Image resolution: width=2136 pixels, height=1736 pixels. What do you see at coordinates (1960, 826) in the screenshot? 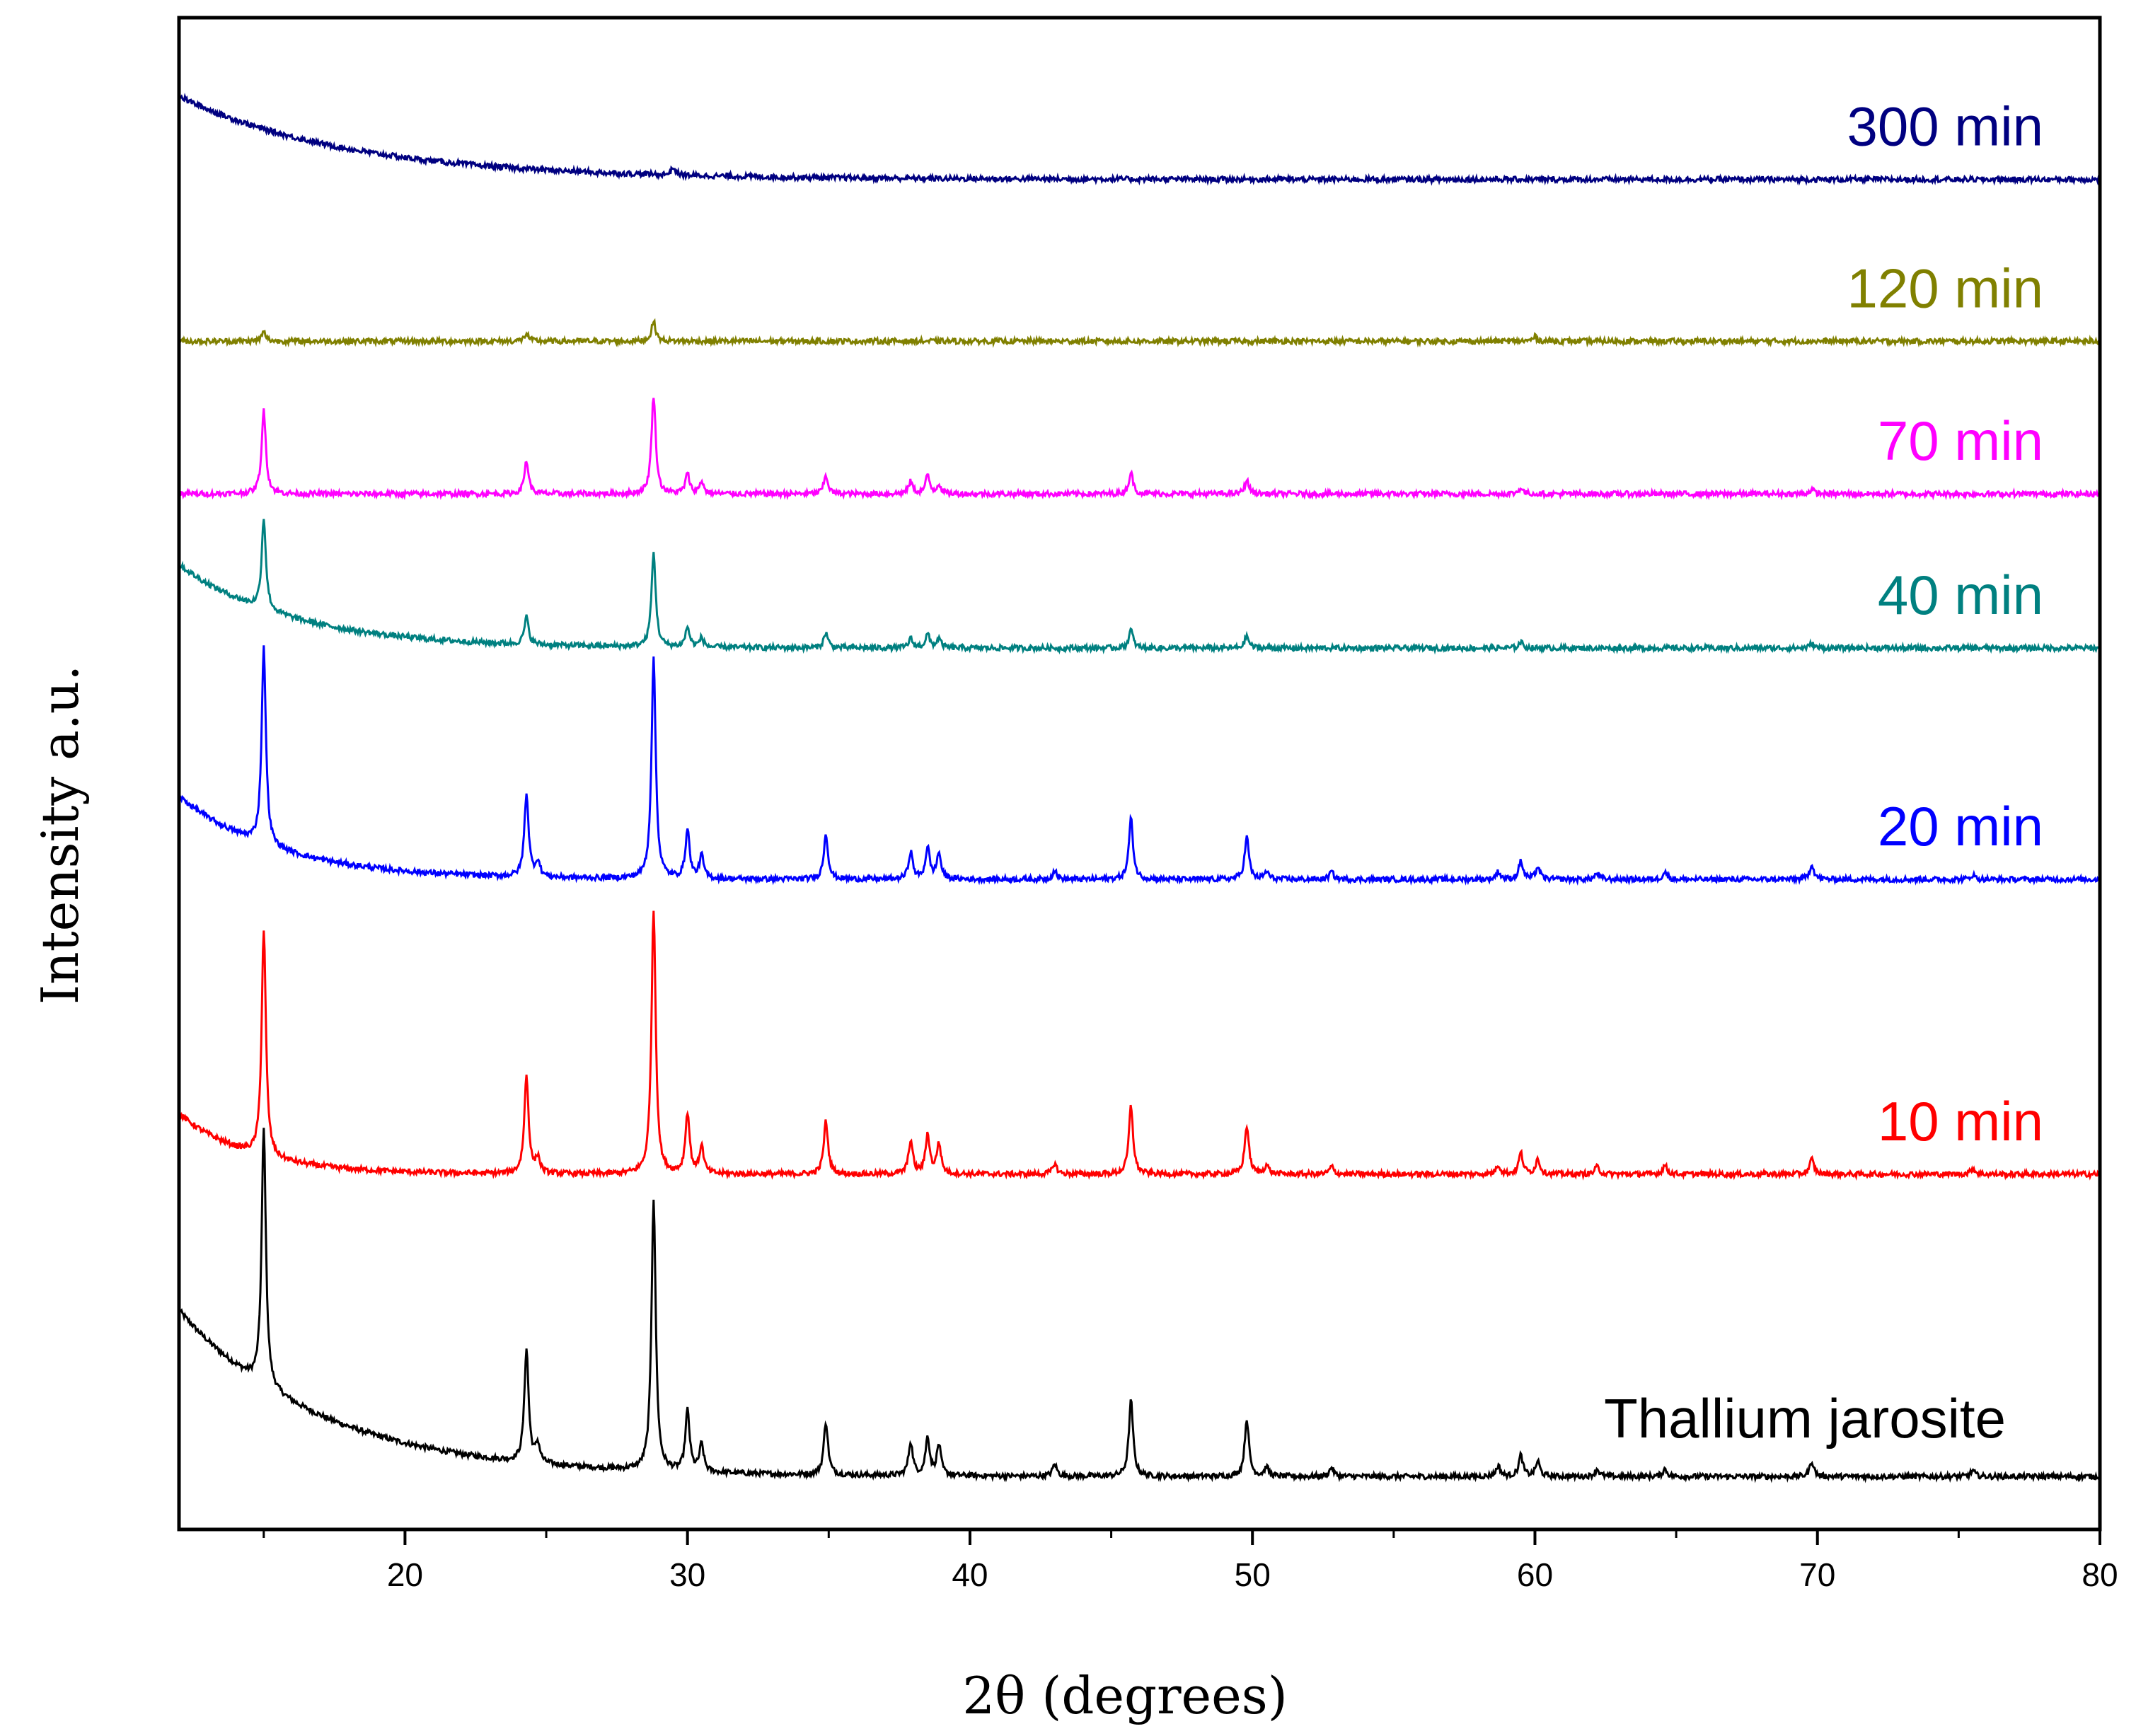
I see `series-label-20-min: 20 min` at bounding box center [1960, 826].